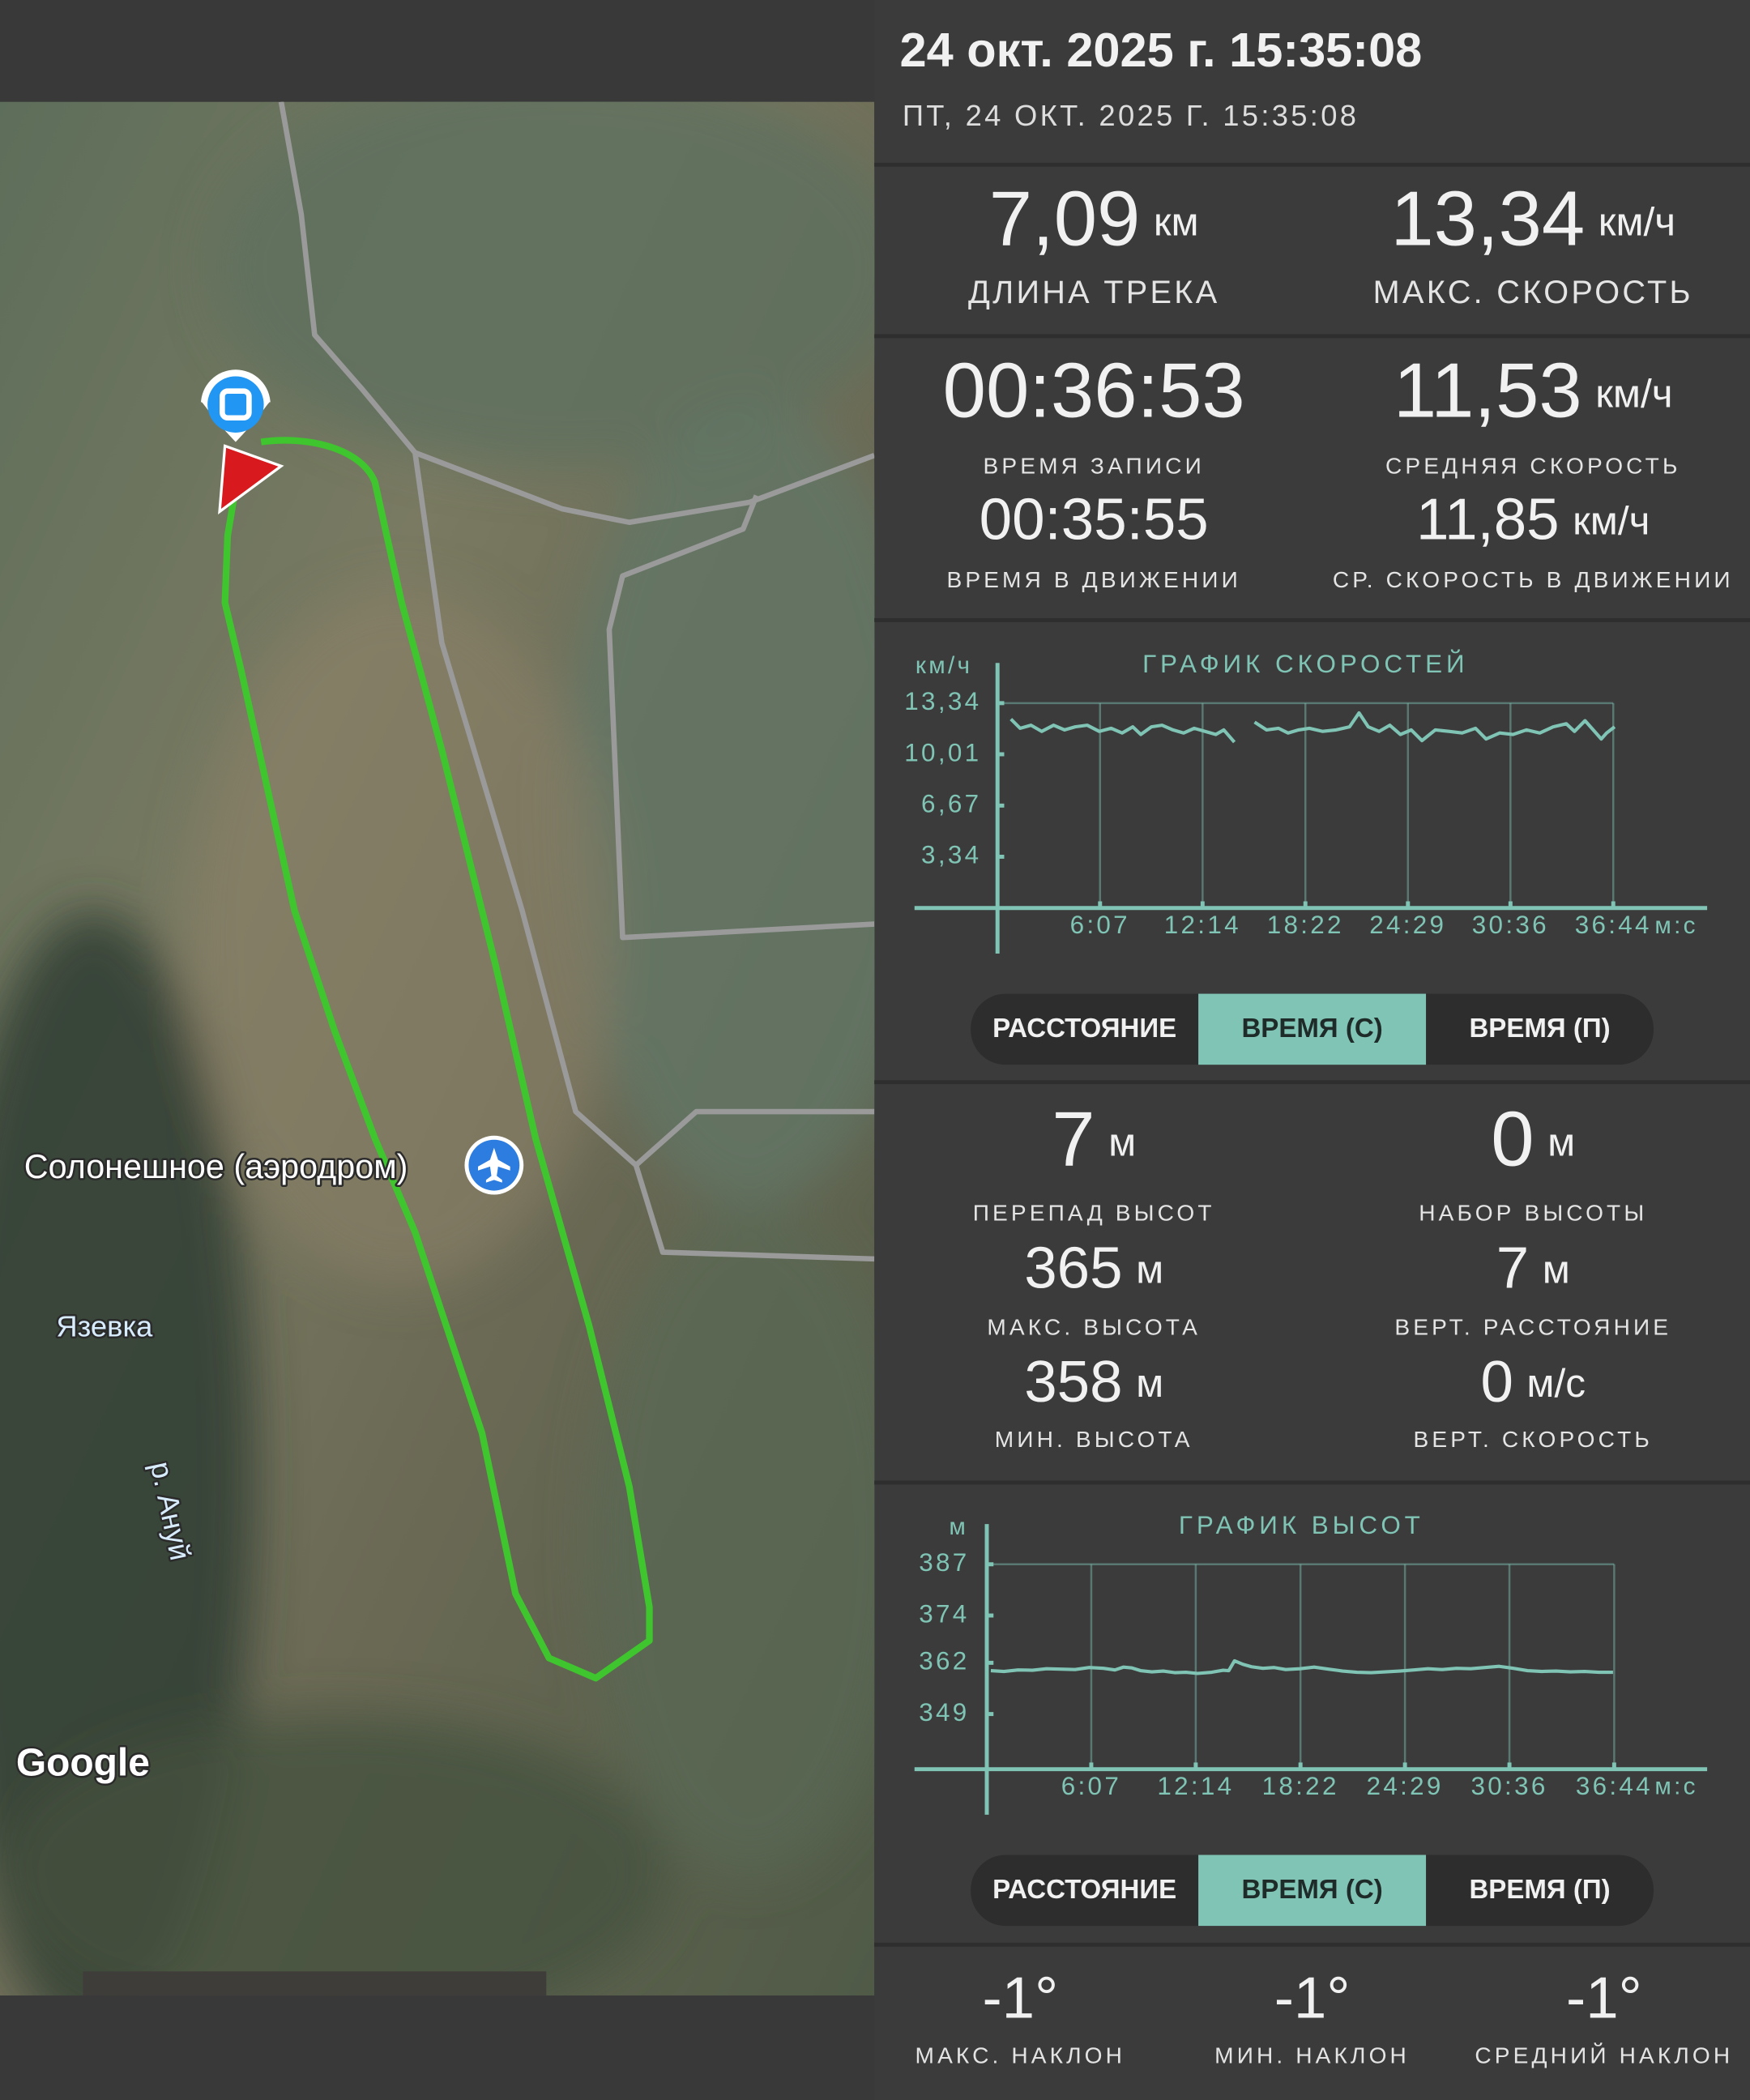  I want to click on stat-unit: м/с, so click(1556, 1383).